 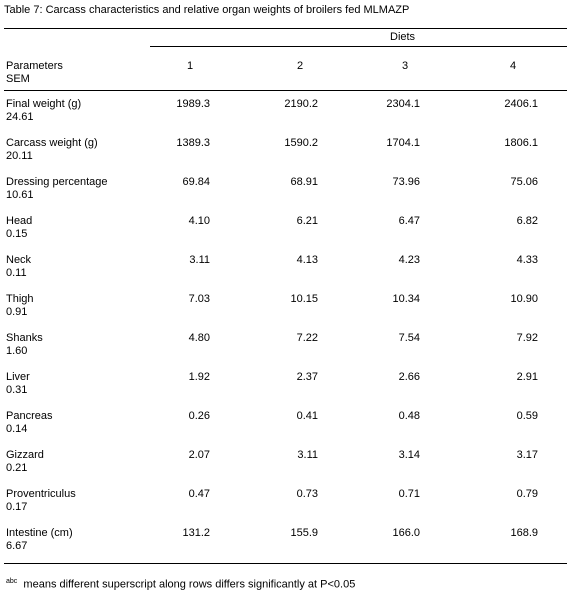 What do you see at coordinates (199, 221) in the screenshot?
I see `value-cell: 4.10` at bounding box center [199, 221].